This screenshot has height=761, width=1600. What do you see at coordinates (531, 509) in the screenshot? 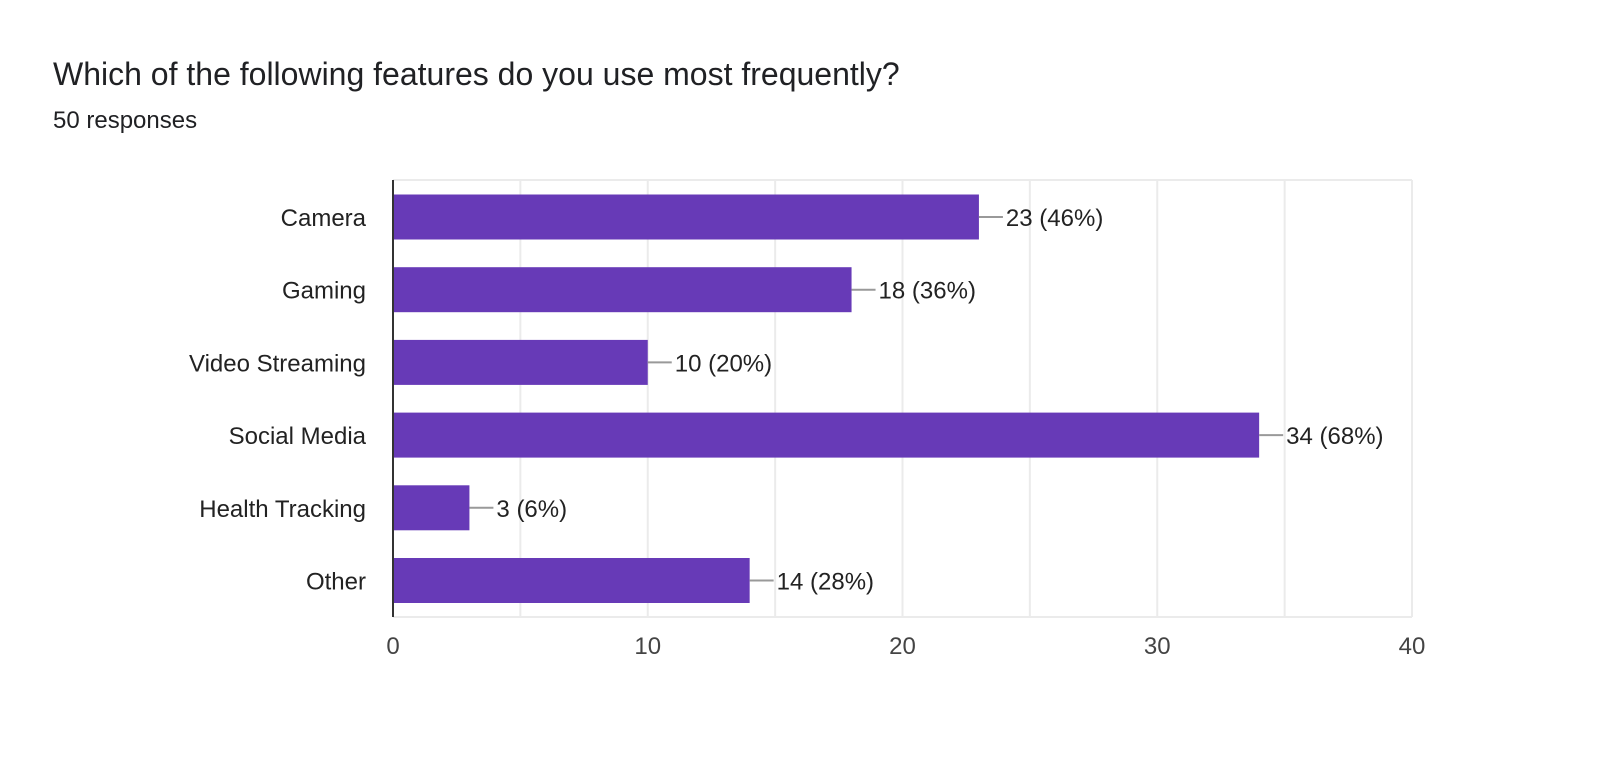
I see `value-label: 3 (6%)` at bounding box center [531, 509].